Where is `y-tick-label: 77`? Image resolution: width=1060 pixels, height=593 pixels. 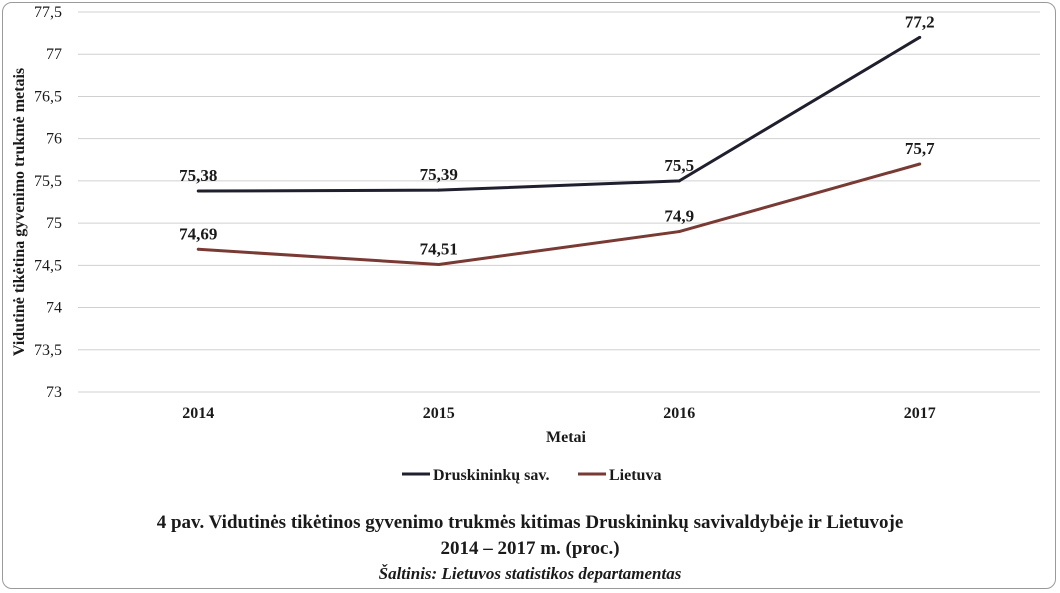
y-tick-label: 77 is located at coordinates (54, 54).